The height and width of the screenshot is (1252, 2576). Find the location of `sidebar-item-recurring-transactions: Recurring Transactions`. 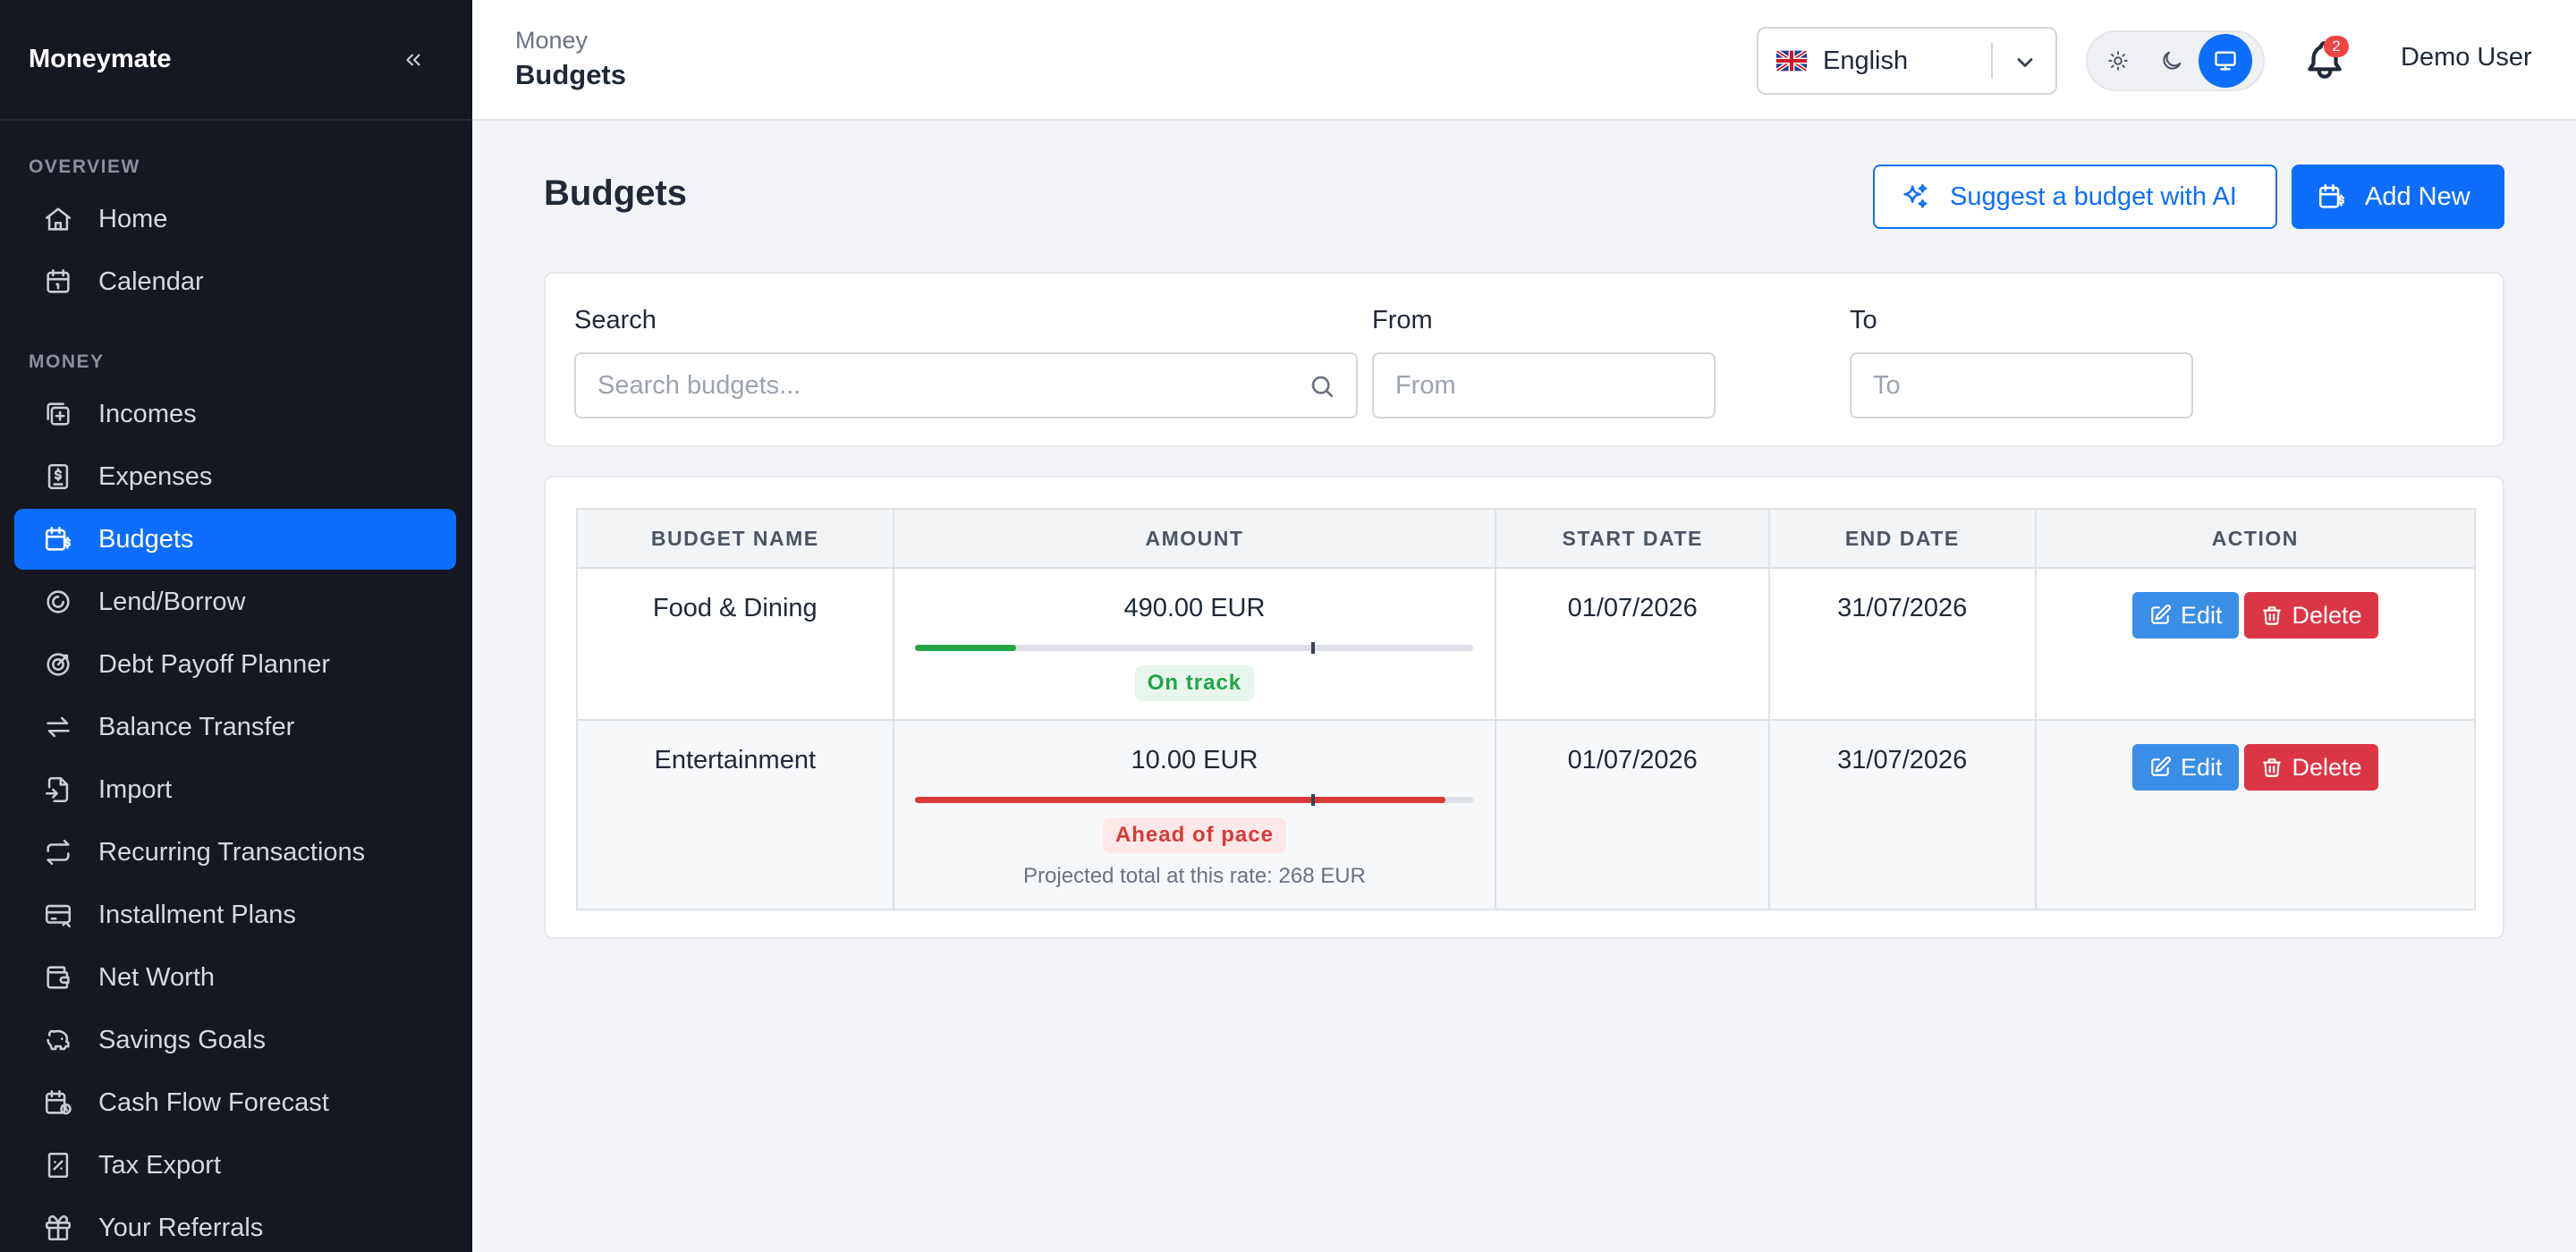

sidebar-item-recurring-transactions: Recurring Transactions is located at coordinates (235, 853).